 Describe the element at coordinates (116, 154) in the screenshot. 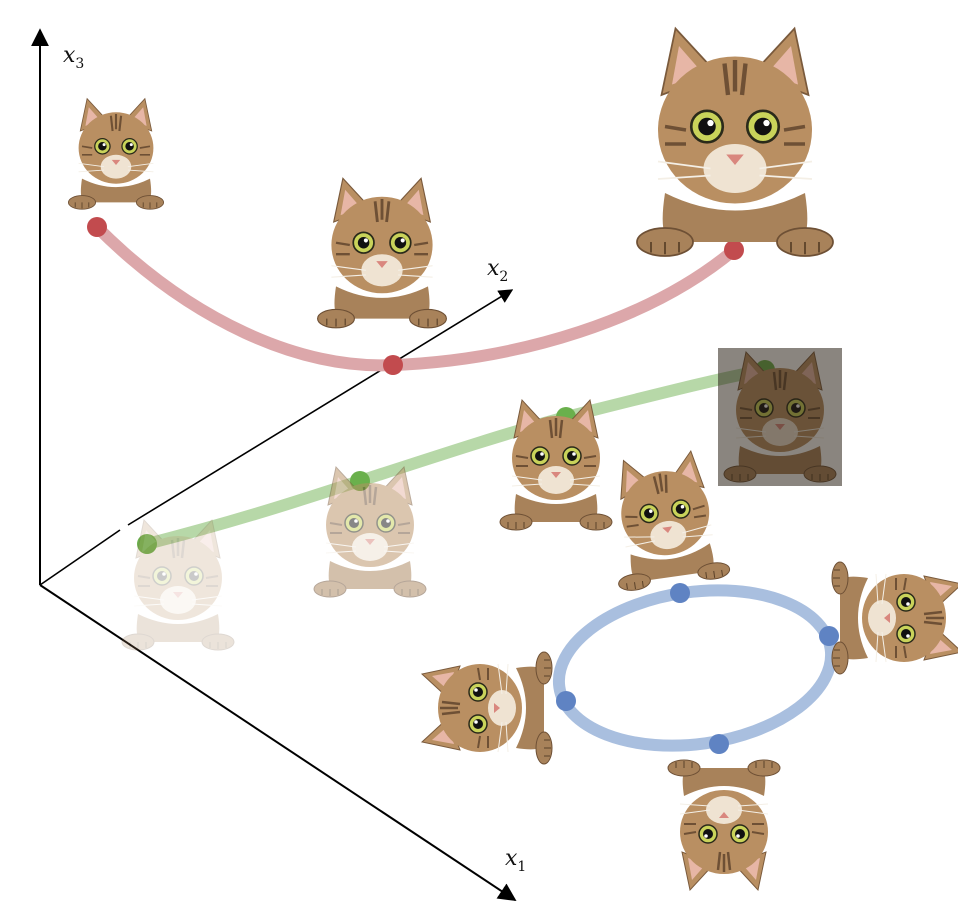

I see `cat-image-small` at that location.